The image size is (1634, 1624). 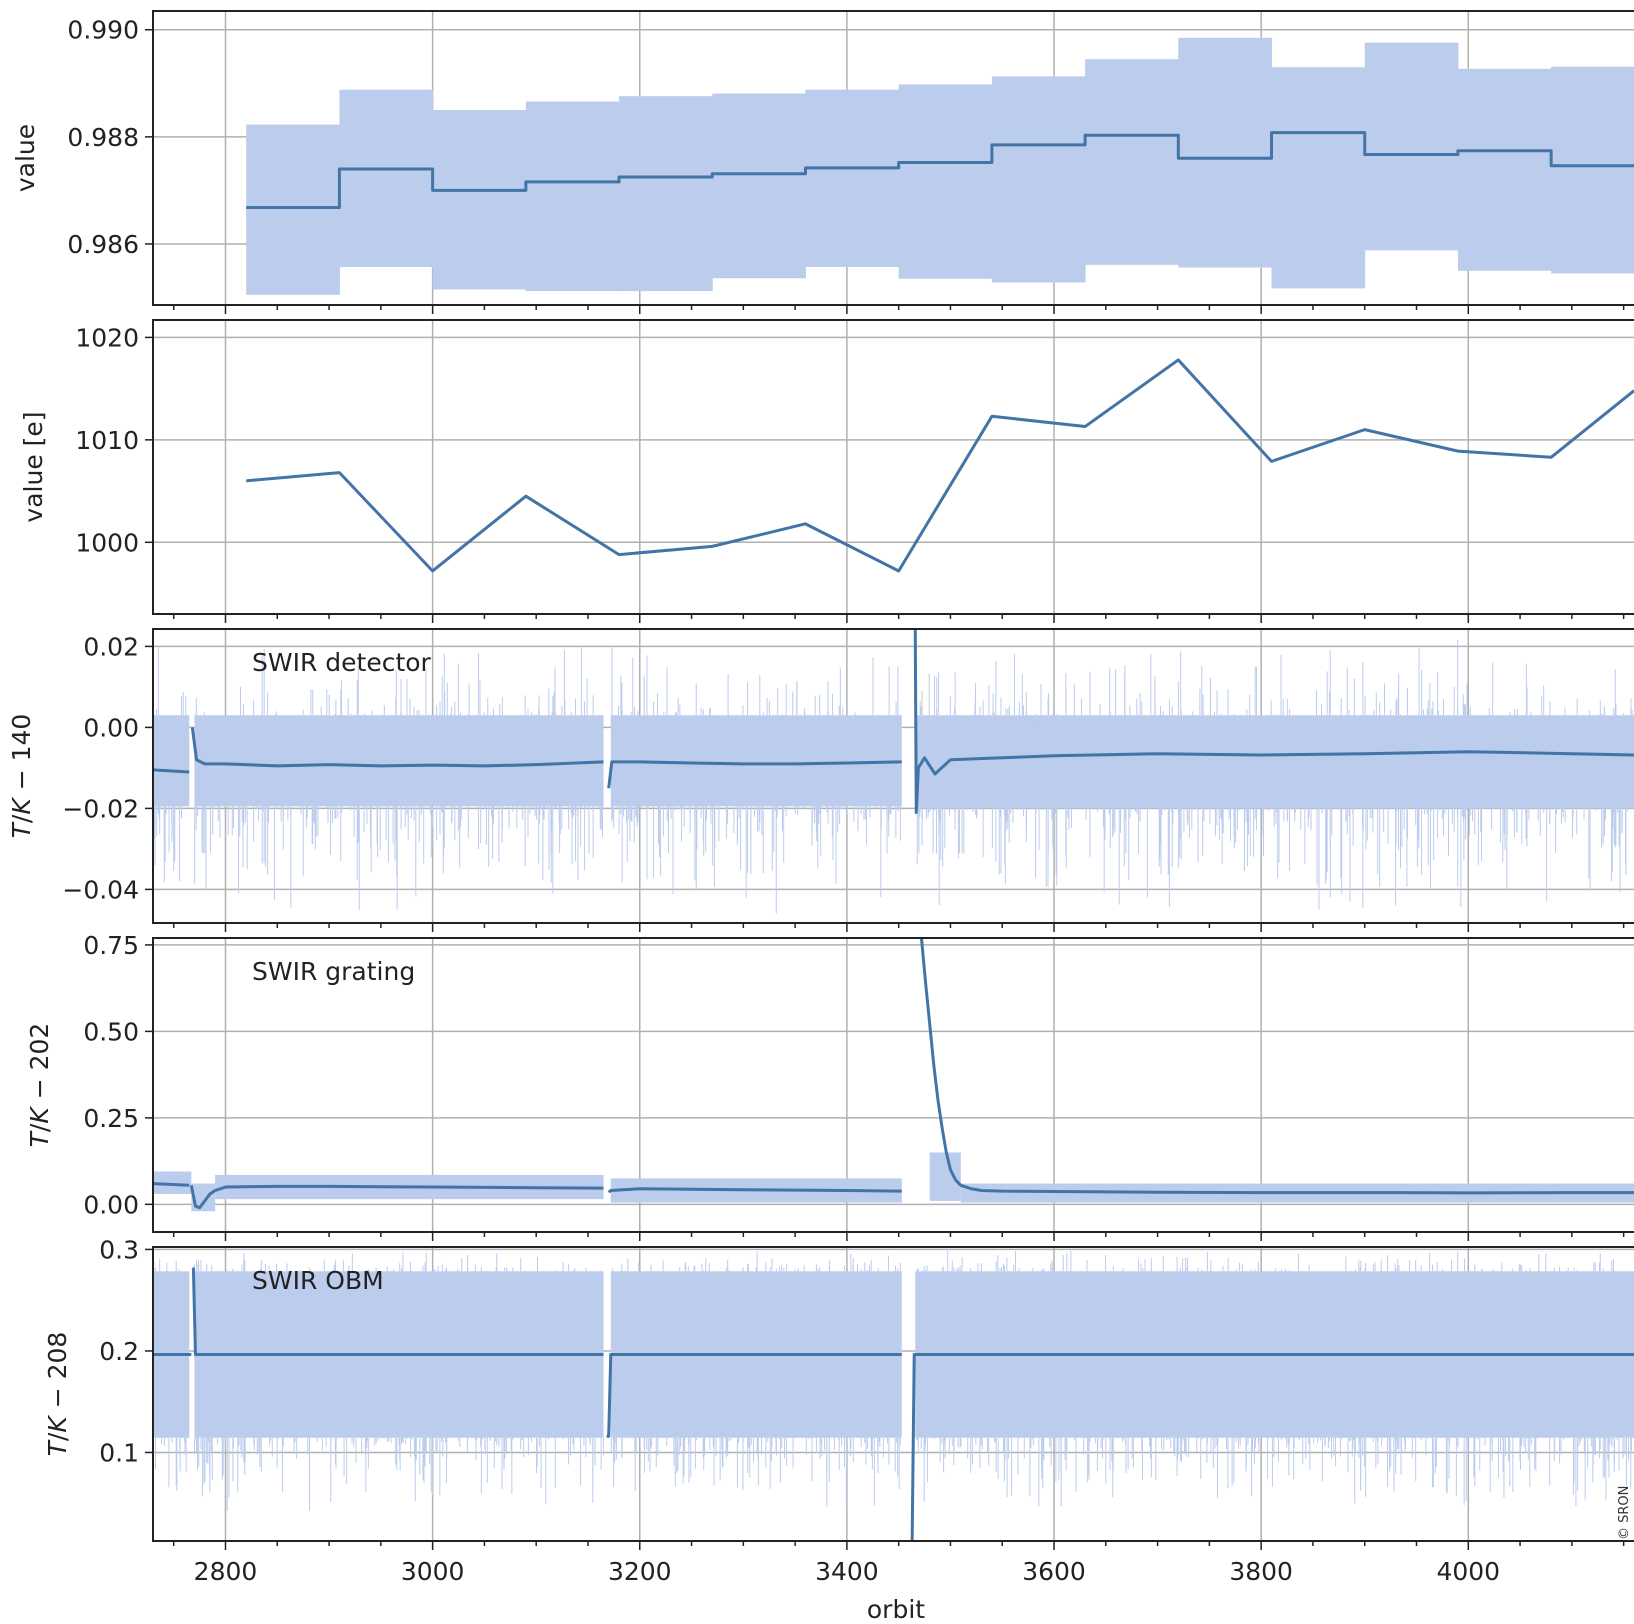 What do you see at coordinates (342, 662) in the screenshot?
I see `panel-annotation: SWIR detector` at bounding box center [342, 662].